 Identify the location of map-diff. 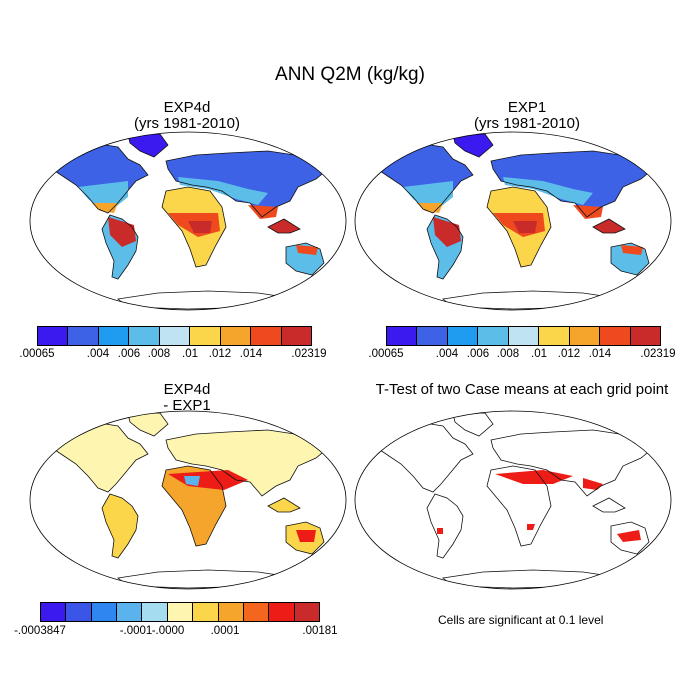
(188, 500).